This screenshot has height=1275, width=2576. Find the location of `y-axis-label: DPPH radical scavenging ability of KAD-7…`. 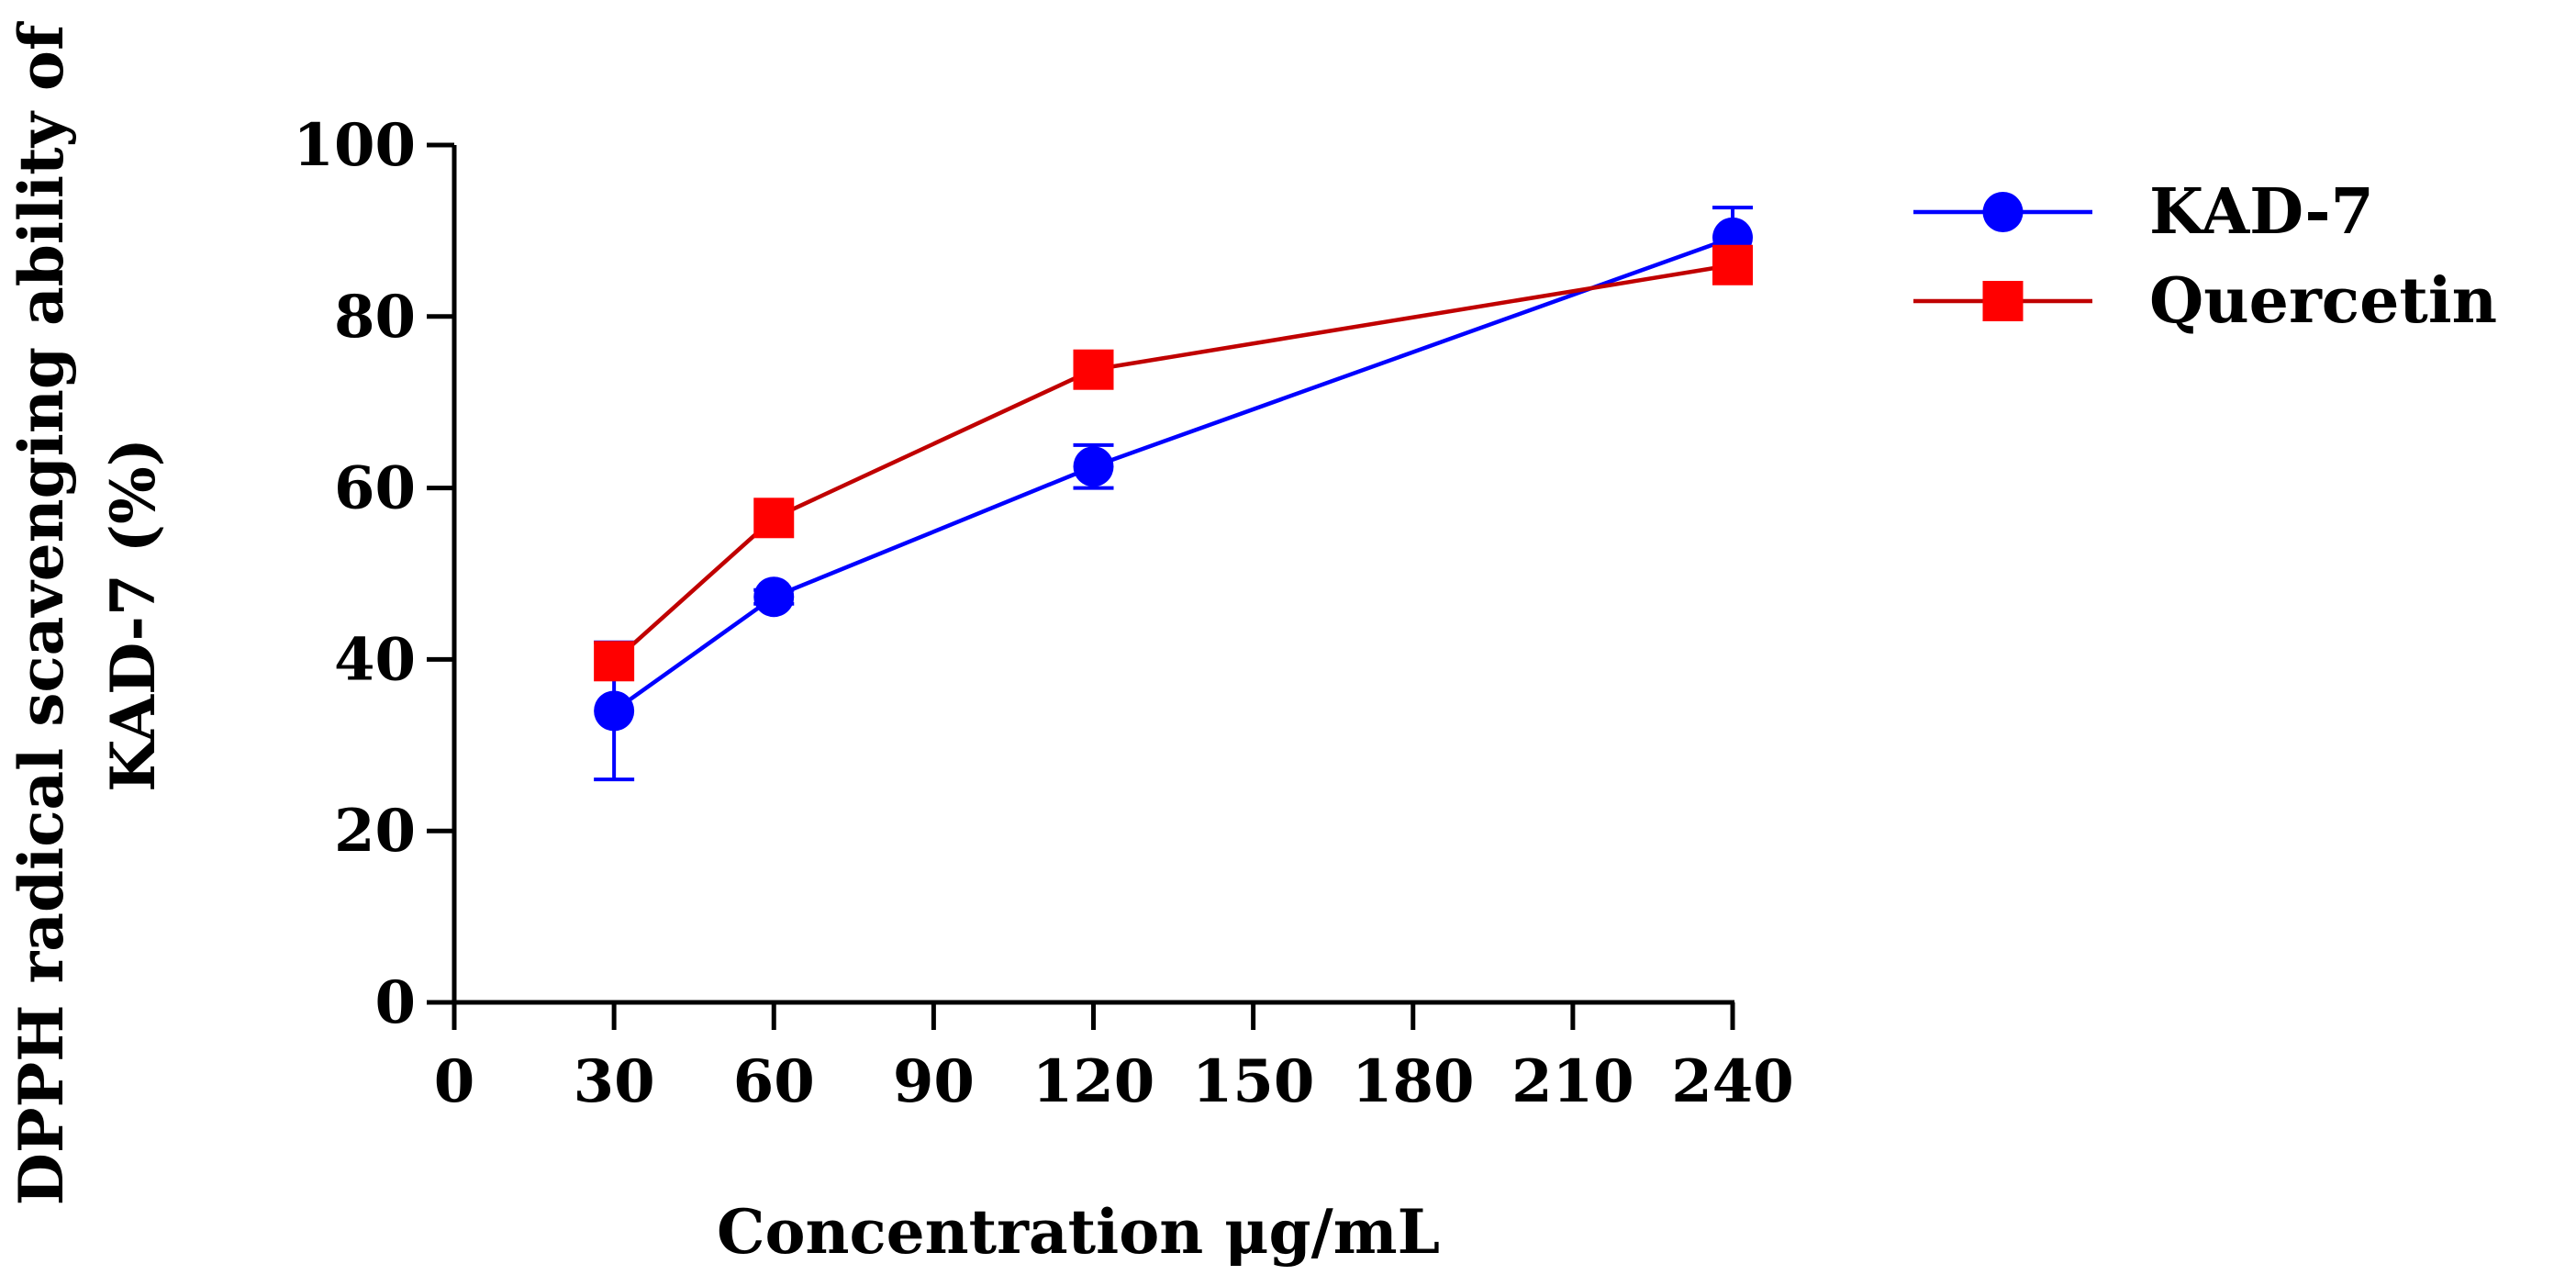

y-axis-label: DPPH radical scavenging ability of KAD-7… is located at coordinates (87, 613).